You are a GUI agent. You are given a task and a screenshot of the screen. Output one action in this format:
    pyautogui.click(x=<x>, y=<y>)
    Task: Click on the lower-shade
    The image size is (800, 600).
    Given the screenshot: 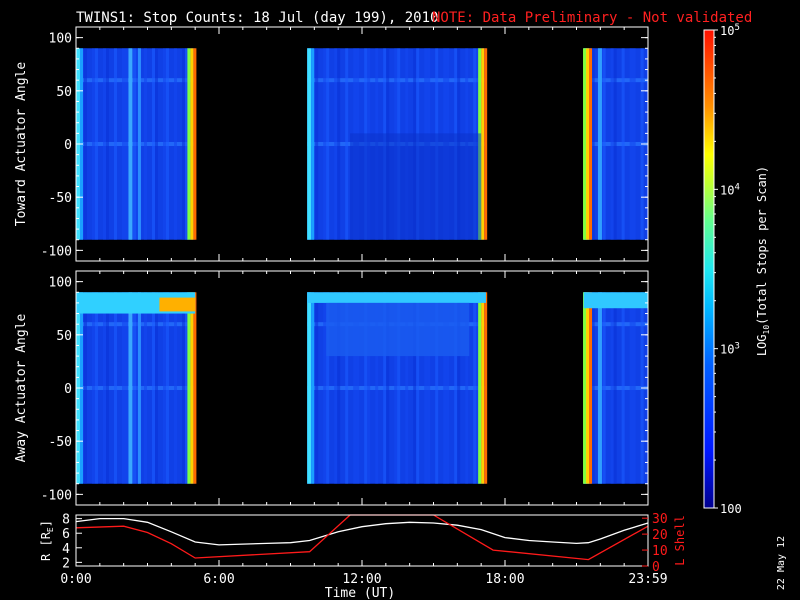 What is the action you would take?
    pyautogui.click(x=416, y=186)
    